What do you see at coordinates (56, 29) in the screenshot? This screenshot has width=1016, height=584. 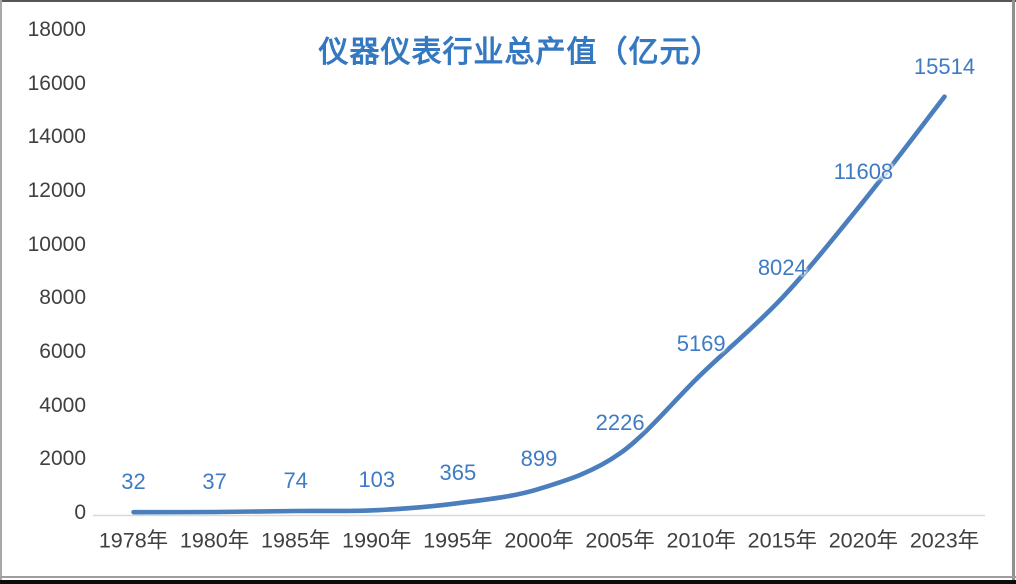 I see `y-tick-label: 18000` at bounding box center [56, 29].